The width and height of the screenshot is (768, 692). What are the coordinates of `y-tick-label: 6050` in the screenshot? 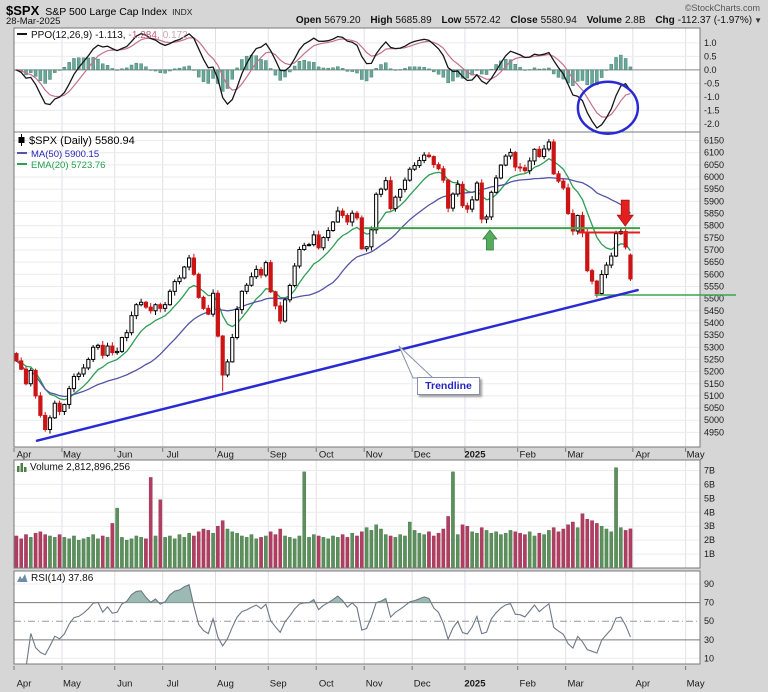 It's located at (714, 165).